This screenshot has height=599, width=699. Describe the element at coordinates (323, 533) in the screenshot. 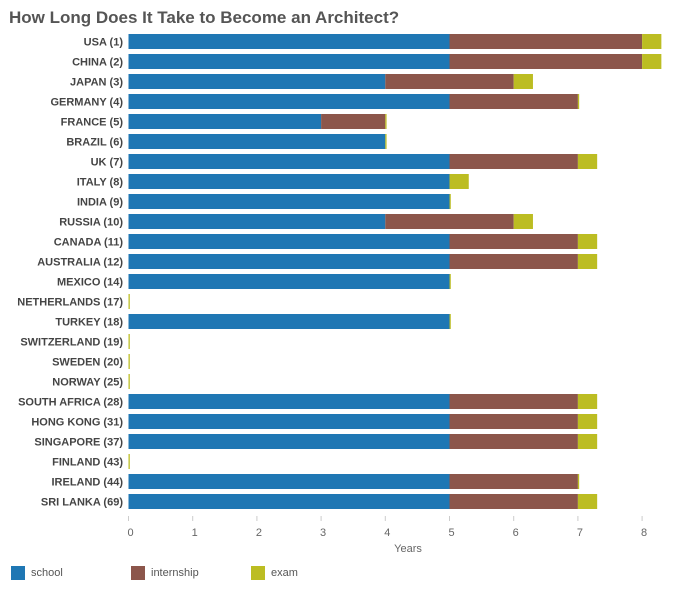

I see `x-tick-label: 3` at that location.